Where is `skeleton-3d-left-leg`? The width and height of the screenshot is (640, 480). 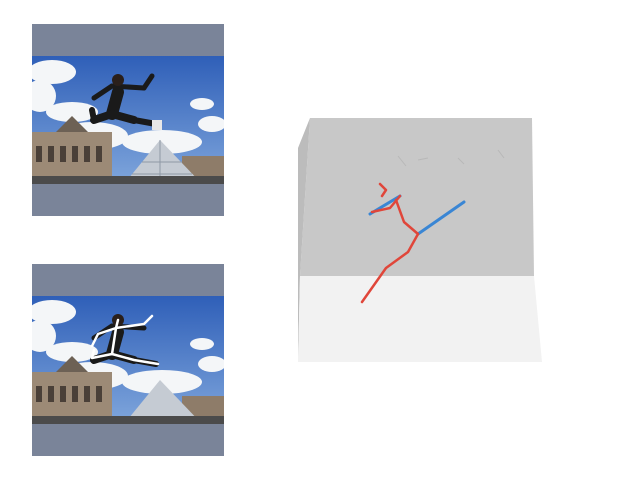
skeleton-3d-left-leg is located at coordinates (441, 218).